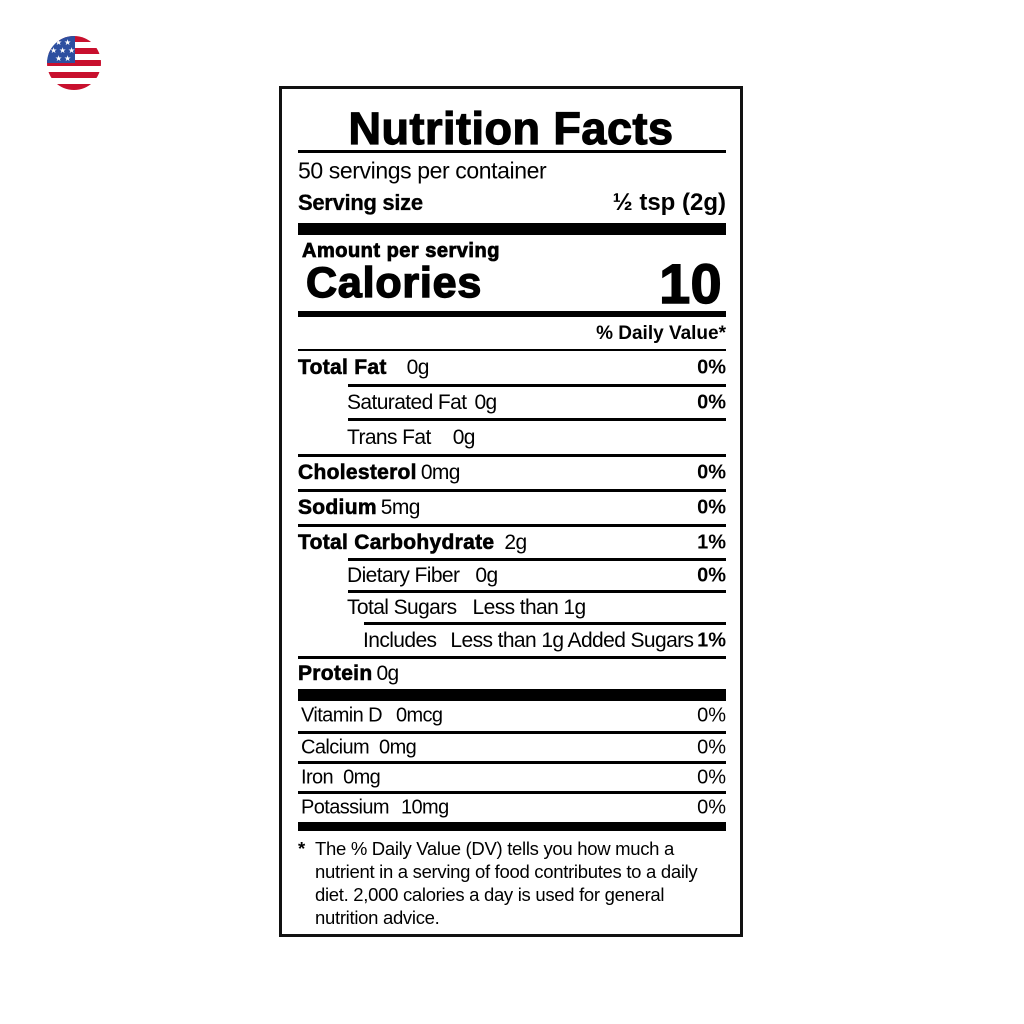  I want to click on nutrient-amount: 2g, so click(515, 542).